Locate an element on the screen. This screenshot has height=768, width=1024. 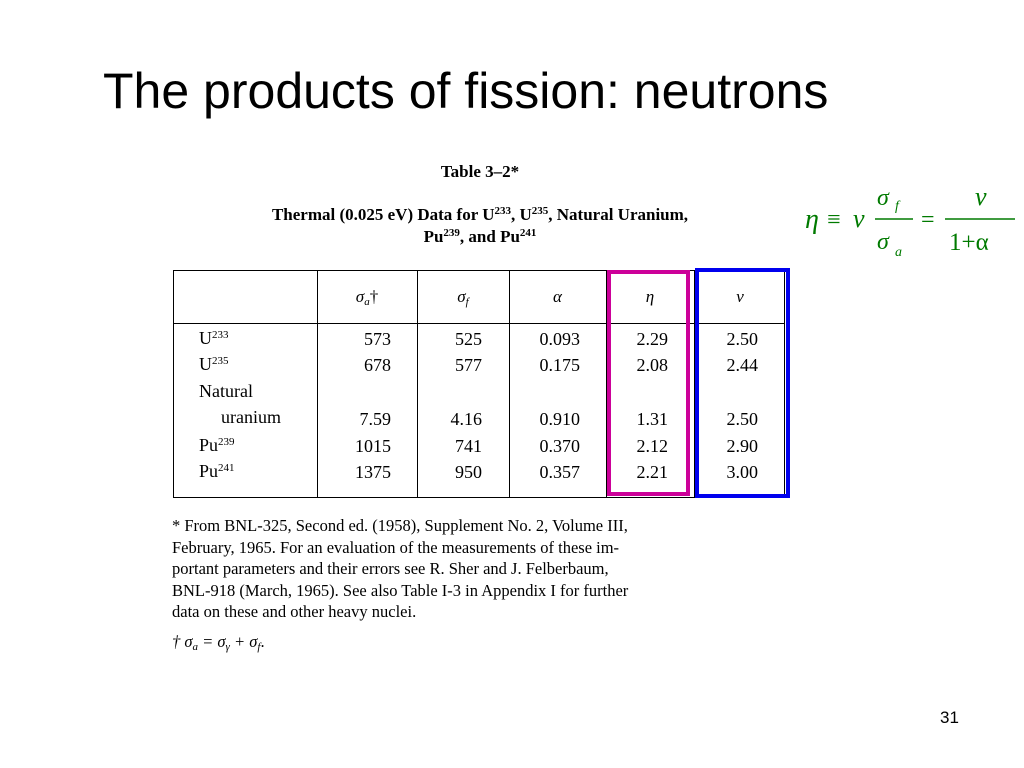
svg-text: η is located at coordinates (812, 219).